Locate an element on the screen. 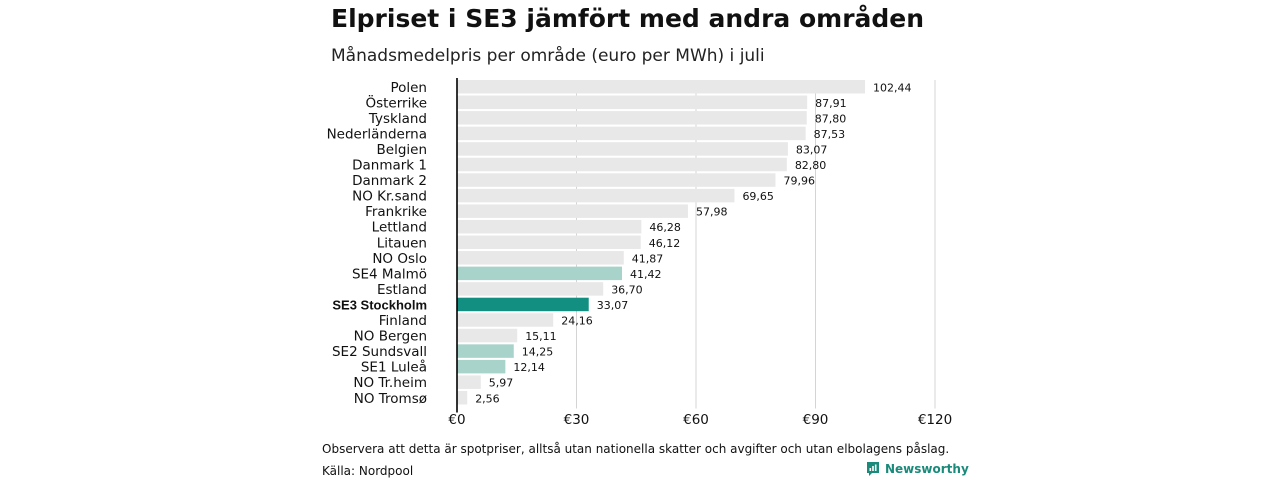  category-label: NO Bergen is located at coordinates (390, 337).